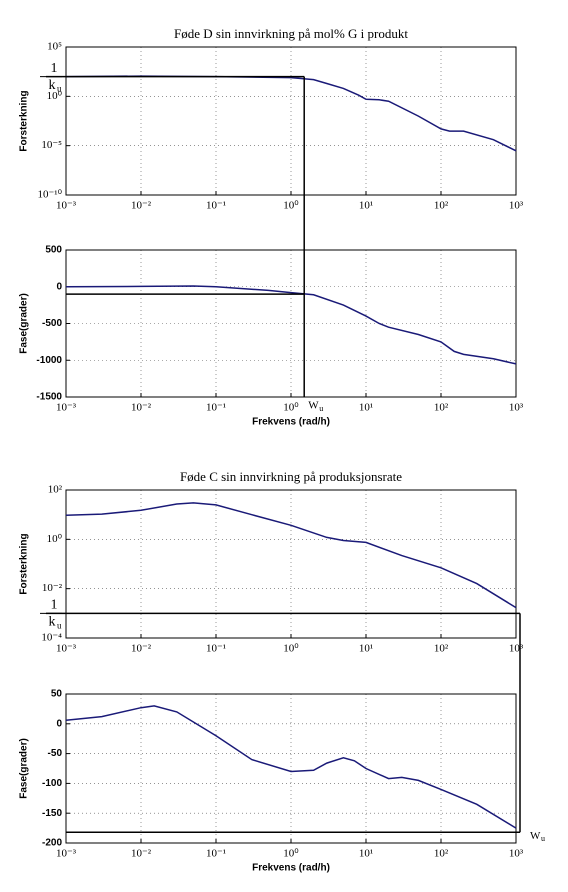 Image resolution: width=568 pixels, height=892 pixels. I want to click on y-tick-label: 500, so click(53, 250).